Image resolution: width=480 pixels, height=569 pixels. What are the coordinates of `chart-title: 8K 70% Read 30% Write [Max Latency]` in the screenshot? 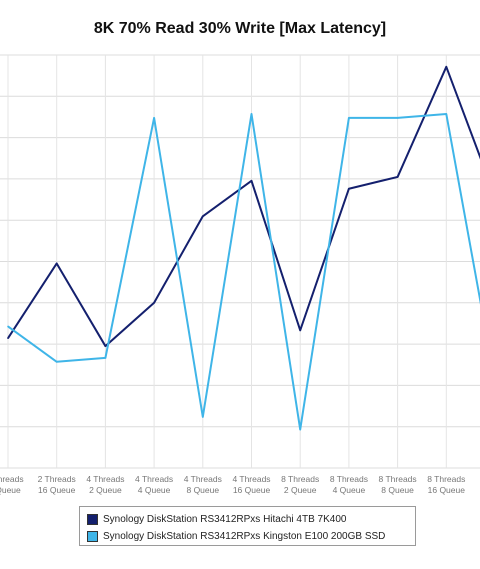 It's located at (240, 28).